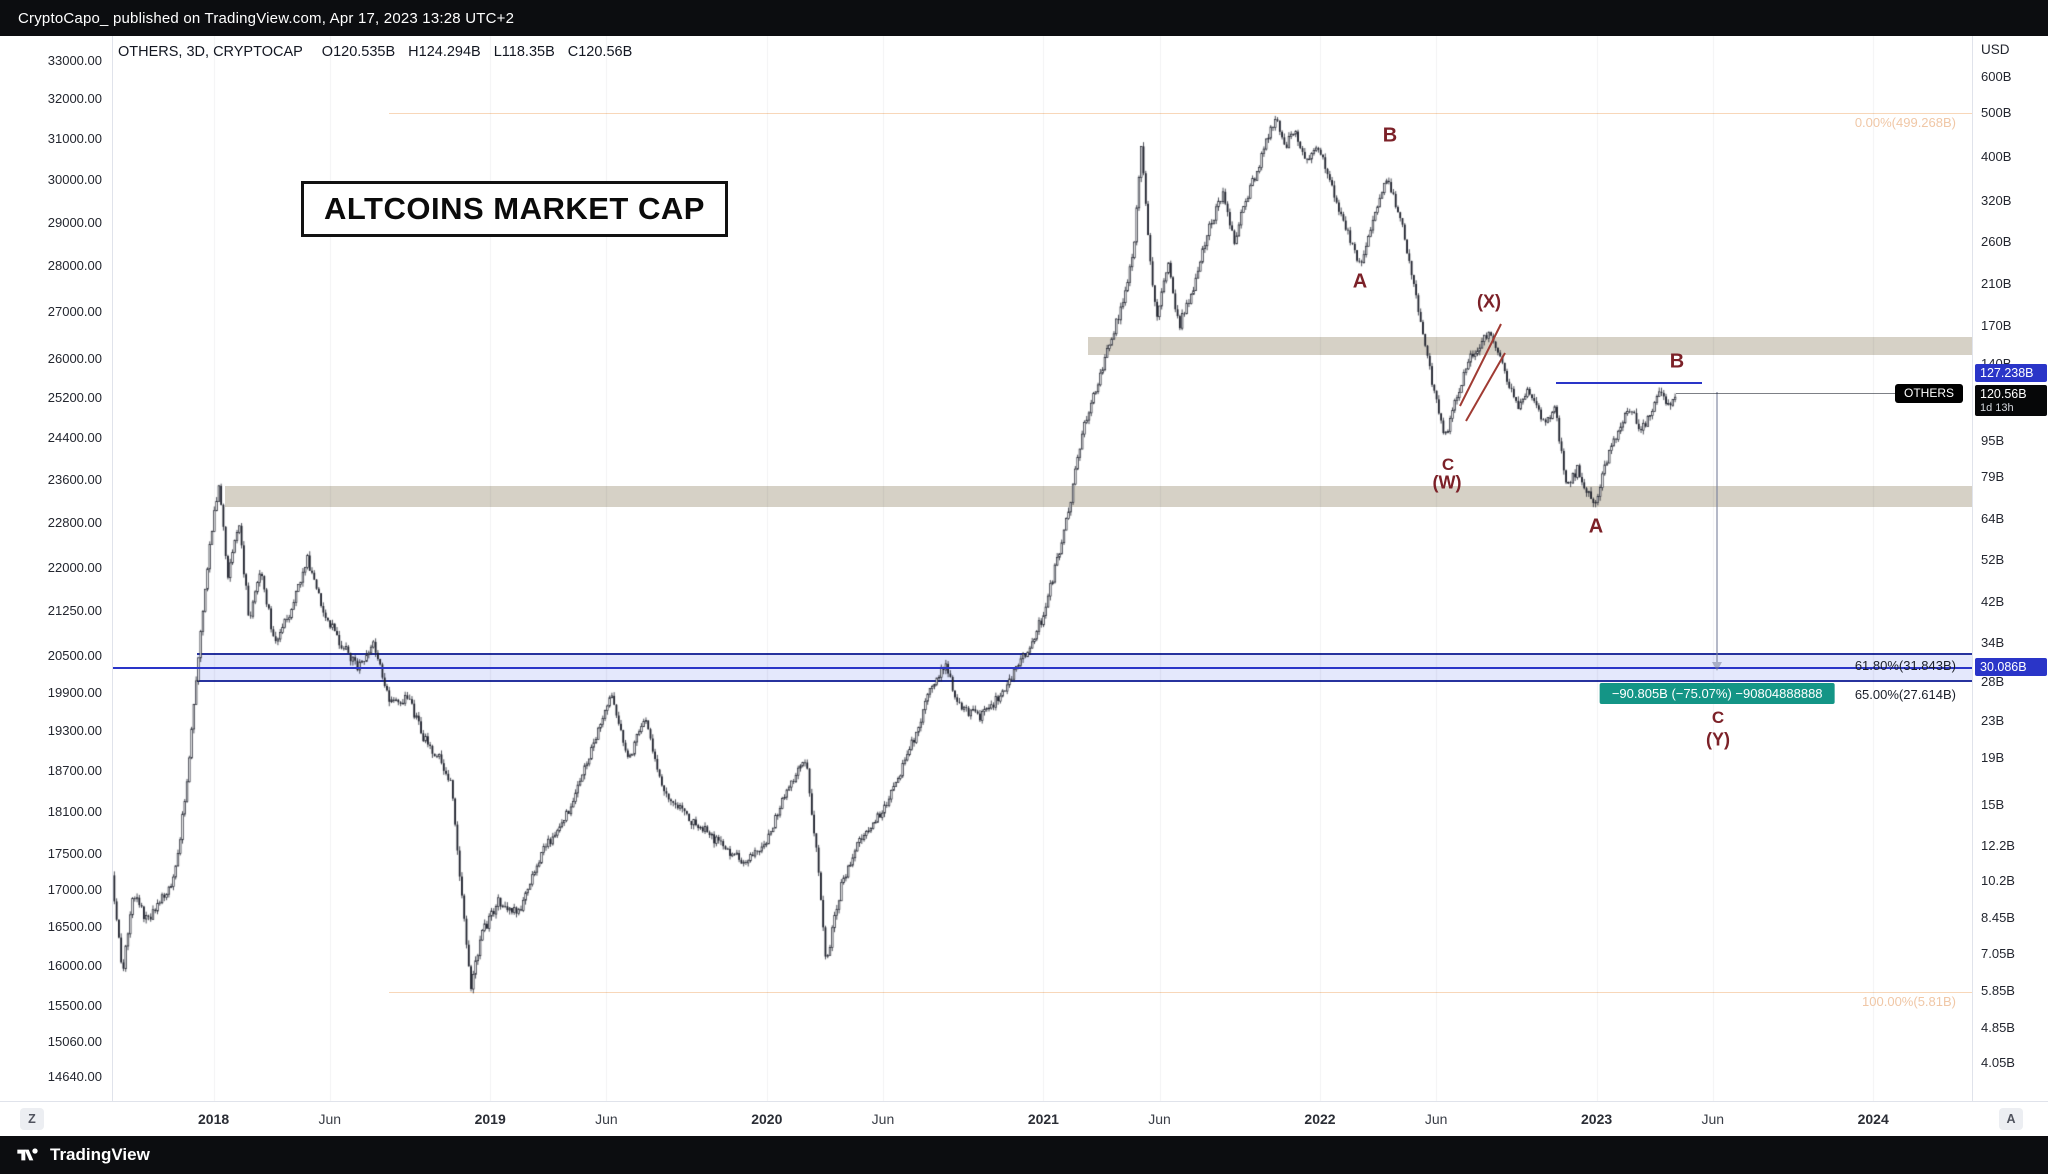  What do you see at coordinates (1996, 284) in the screenshot?
I see `right-axis-tick: 210B` at bounding box center [1996, 284].